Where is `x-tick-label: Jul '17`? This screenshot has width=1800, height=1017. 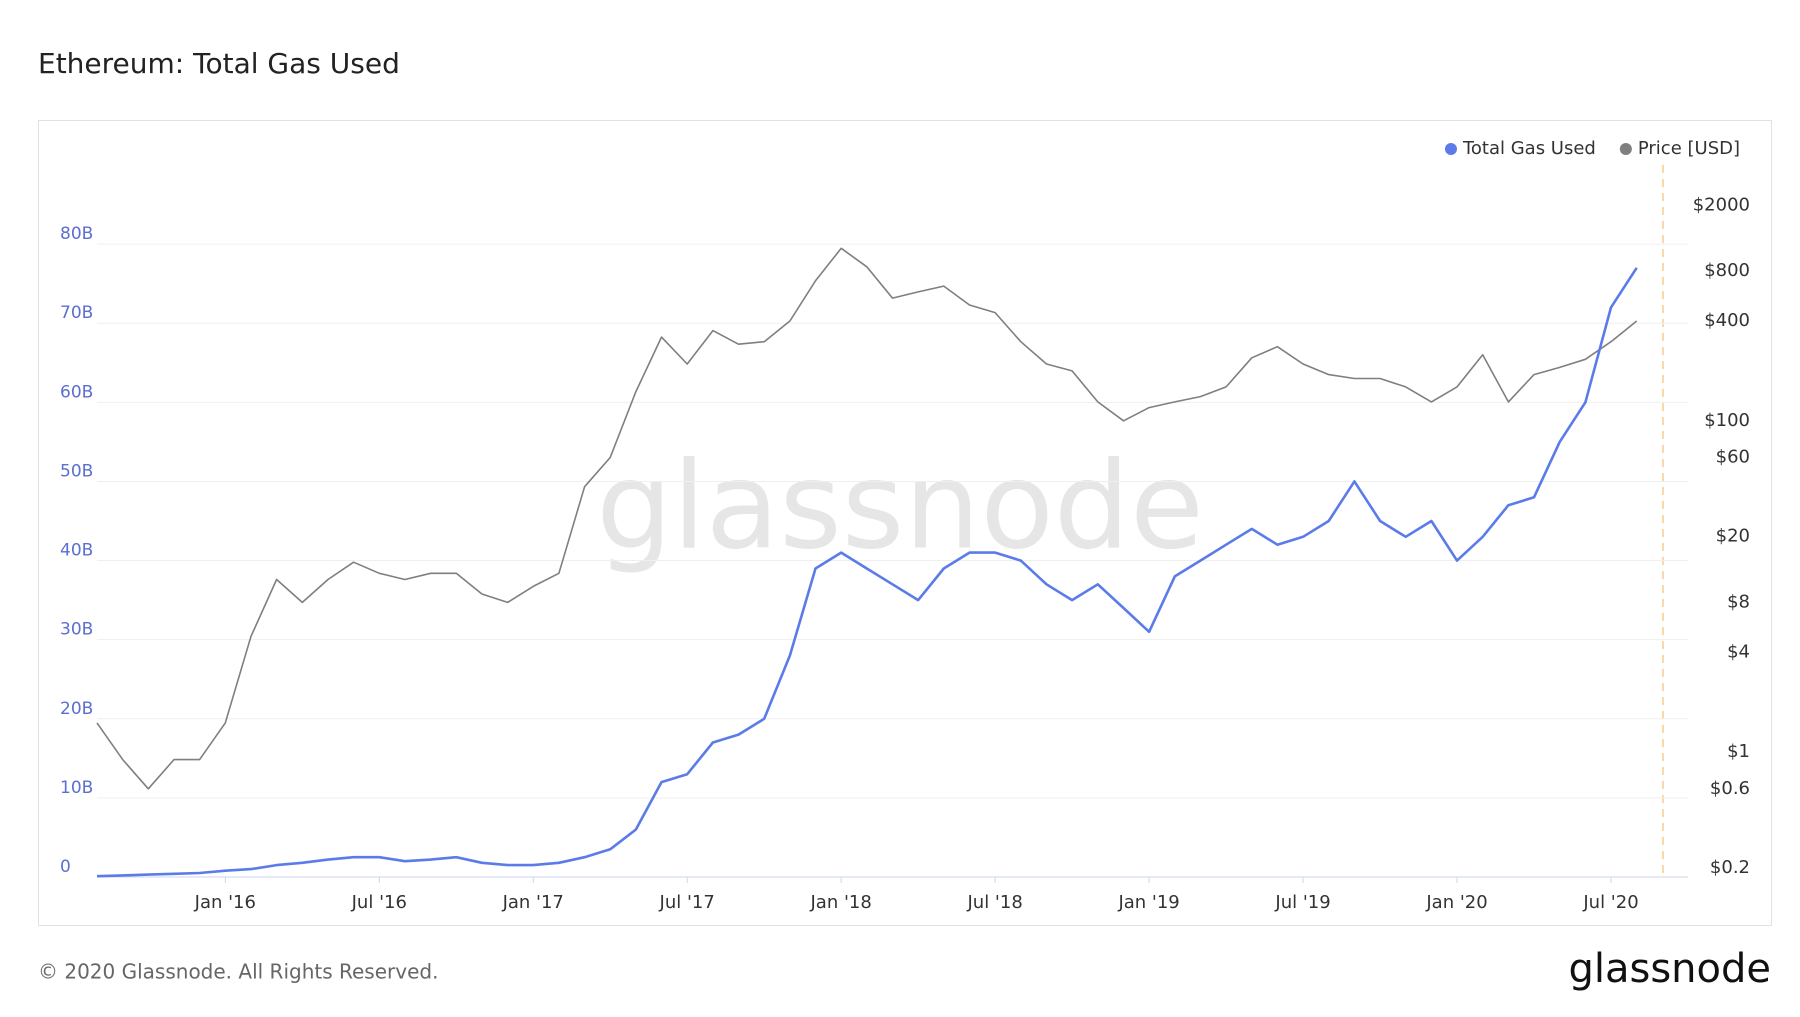 x-tick-label: Jul '17 is located at coordinates (687, 902).